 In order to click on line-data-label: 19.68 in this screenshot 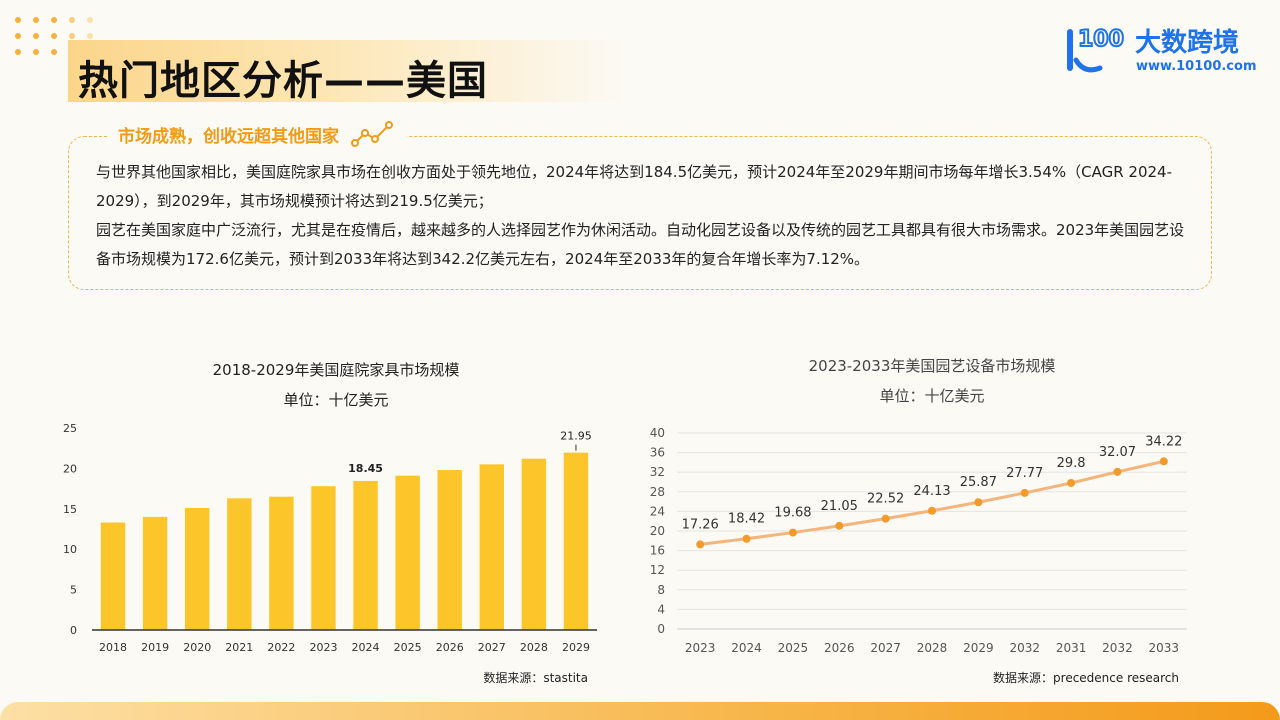, I will do `click(792, 513)`.